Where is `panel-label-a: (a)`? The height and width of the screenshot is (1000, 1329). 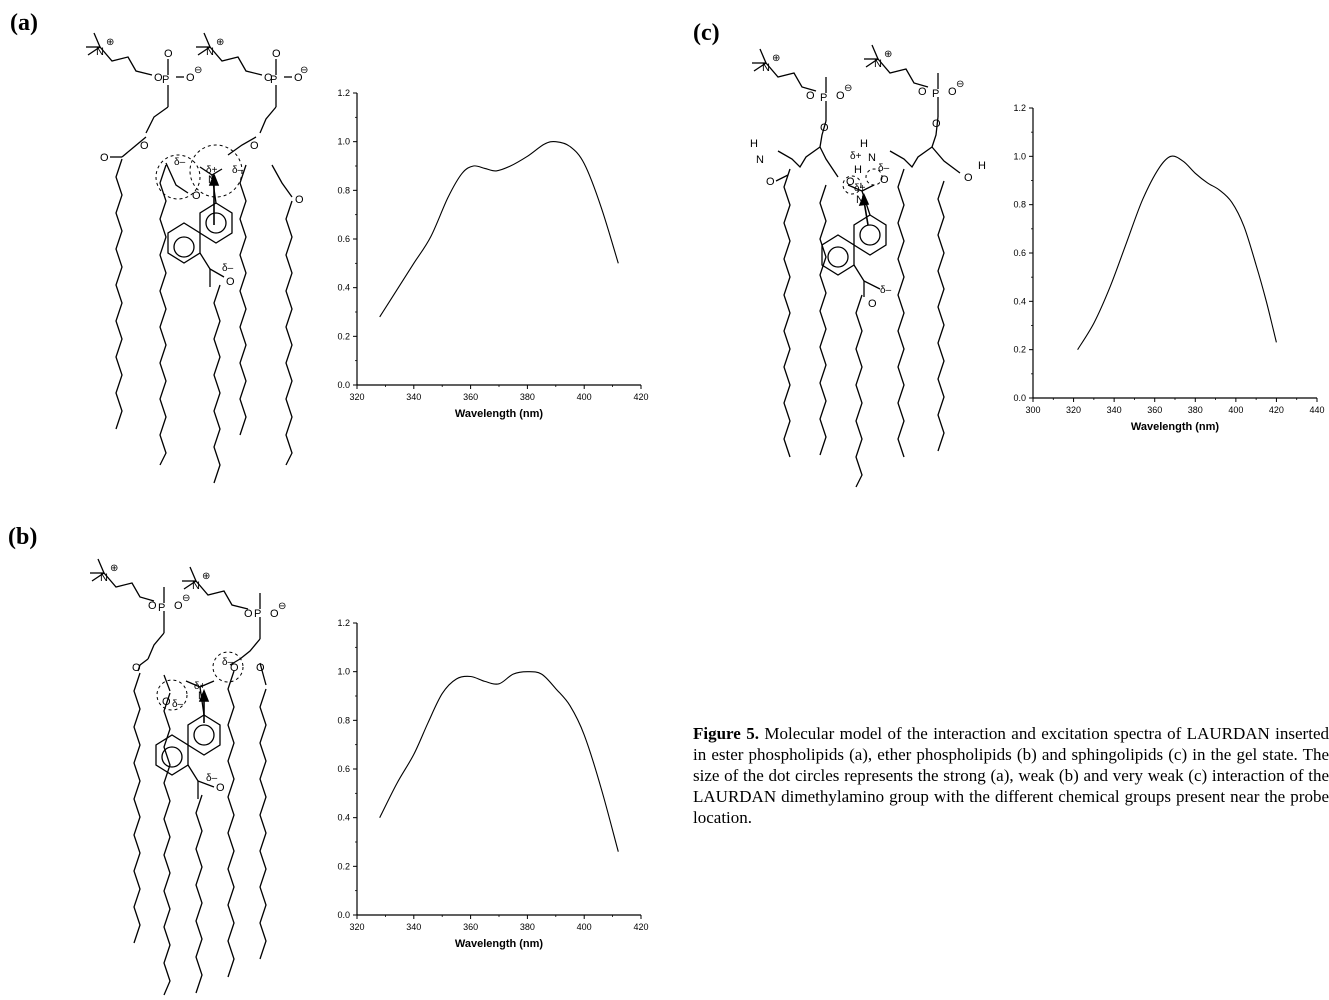
panel-label-a: (a) is located at coordinates (24, 23).